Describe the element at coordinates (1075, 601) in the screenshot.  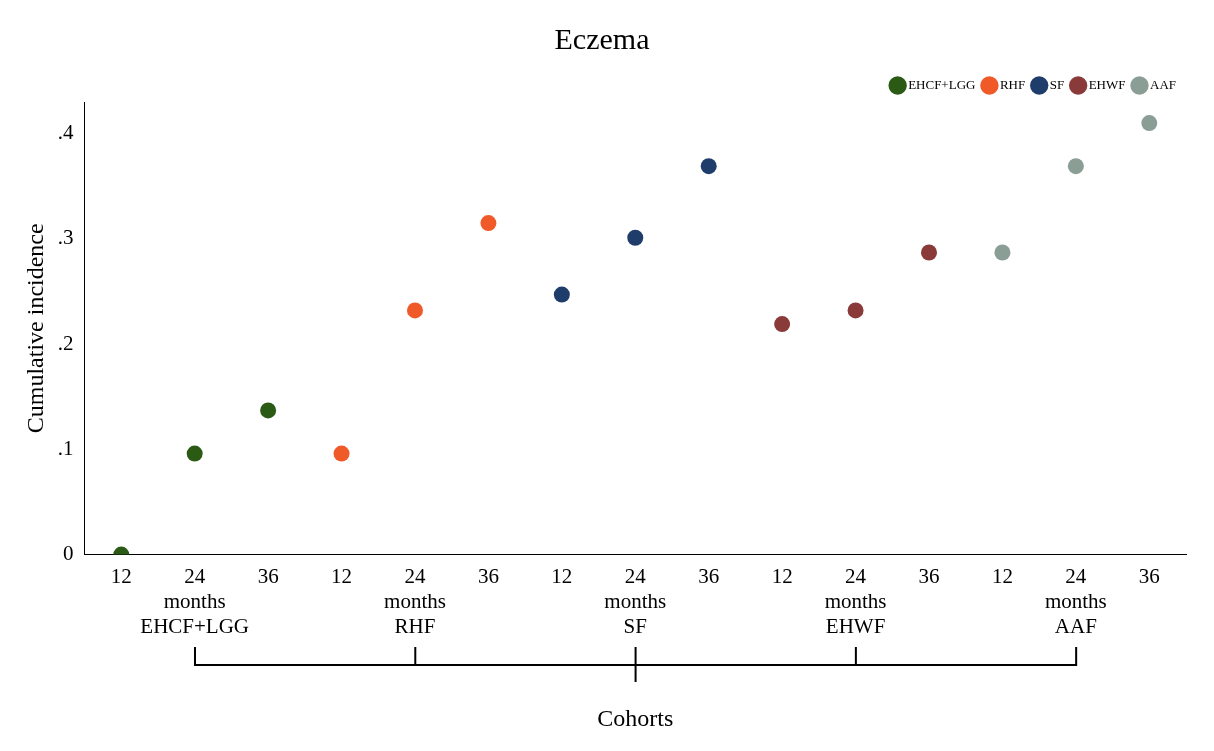
I see `x-tick-label: 24 months AAF` at that location.